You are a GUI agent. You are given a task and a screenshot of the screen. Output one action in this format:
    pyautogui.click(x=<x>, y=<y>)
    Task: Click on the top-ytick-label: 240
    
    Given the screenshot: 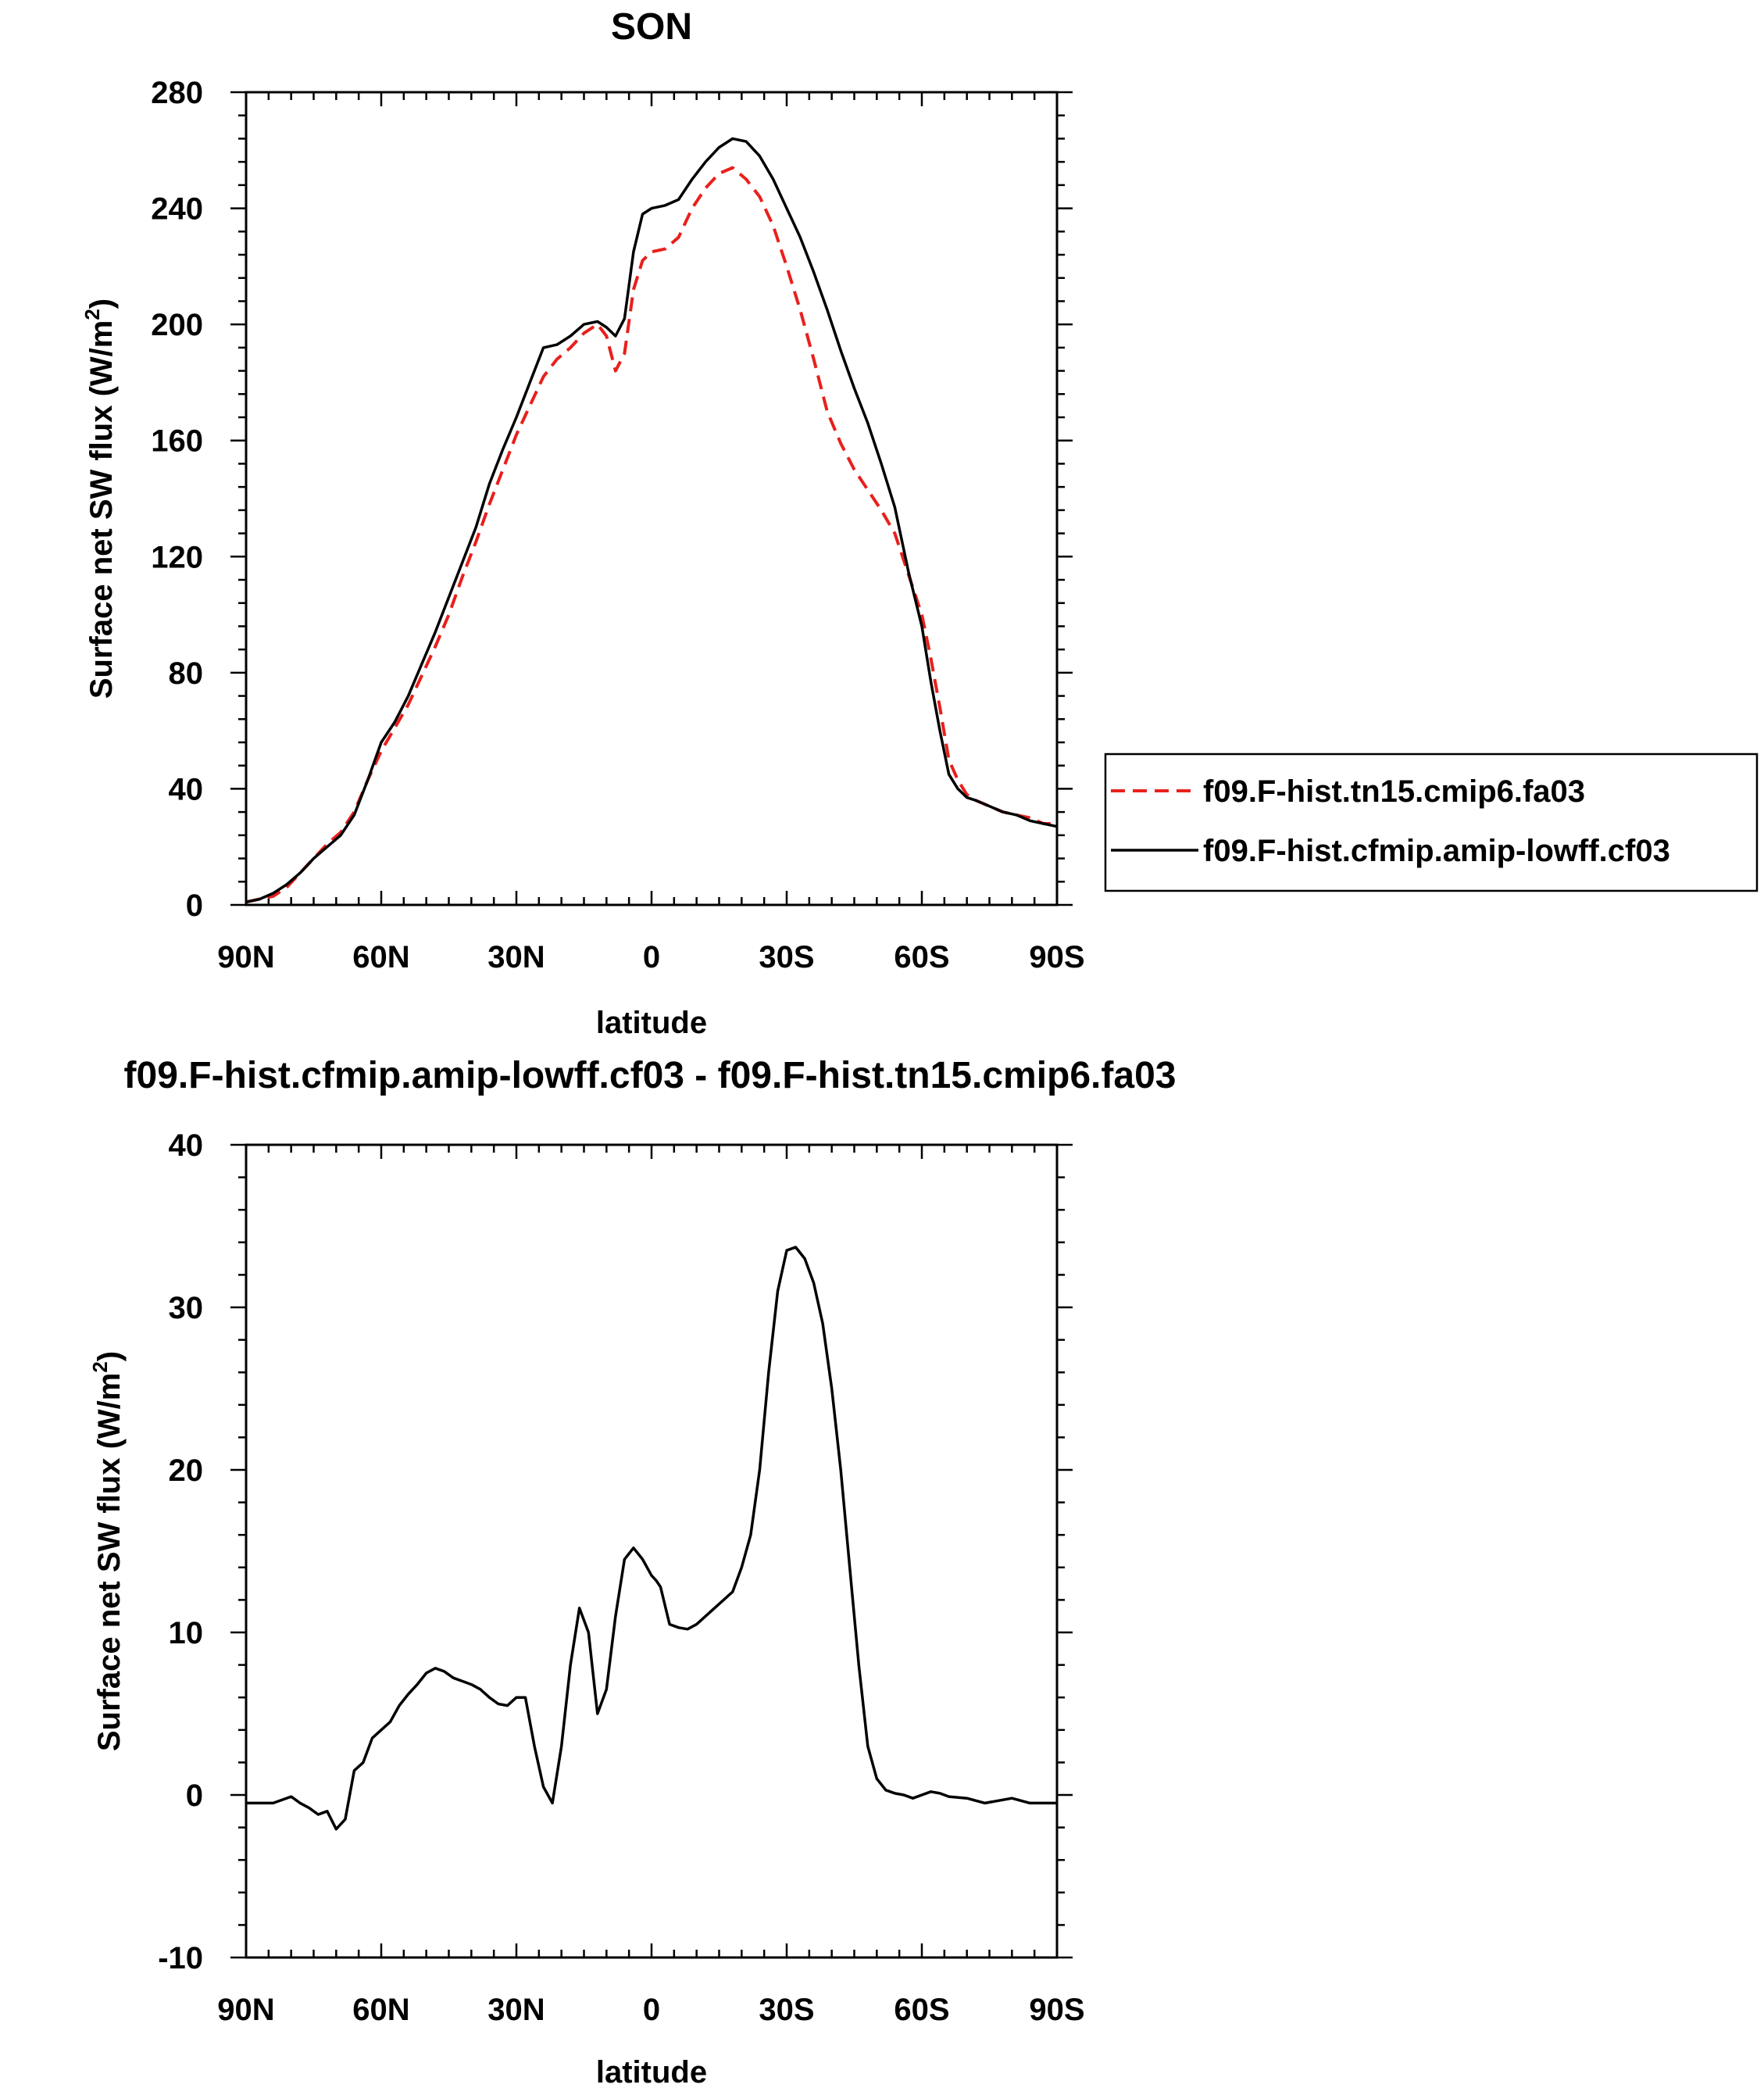 What is the action you would take?
    pyautogui.click(x=177, y=209)
    